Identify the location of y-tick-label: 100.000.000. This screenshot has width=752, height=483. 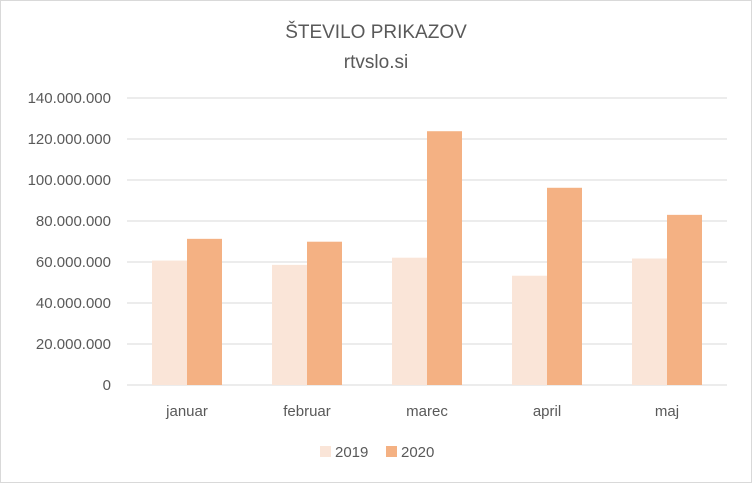
(69, 180).